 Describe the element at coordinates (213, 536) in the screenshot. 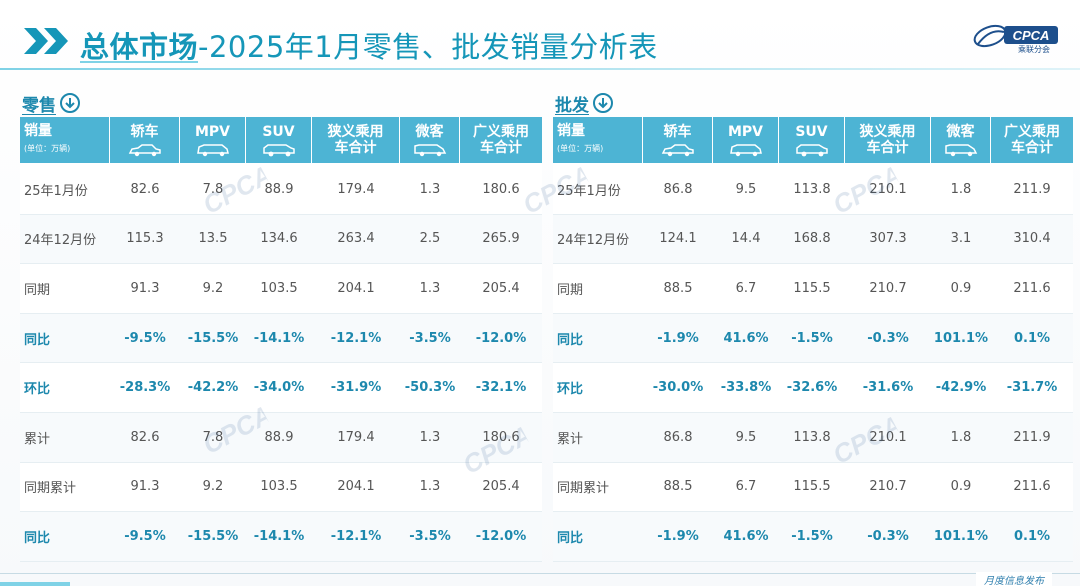

I see `table-cell: -15.5%` at that location.